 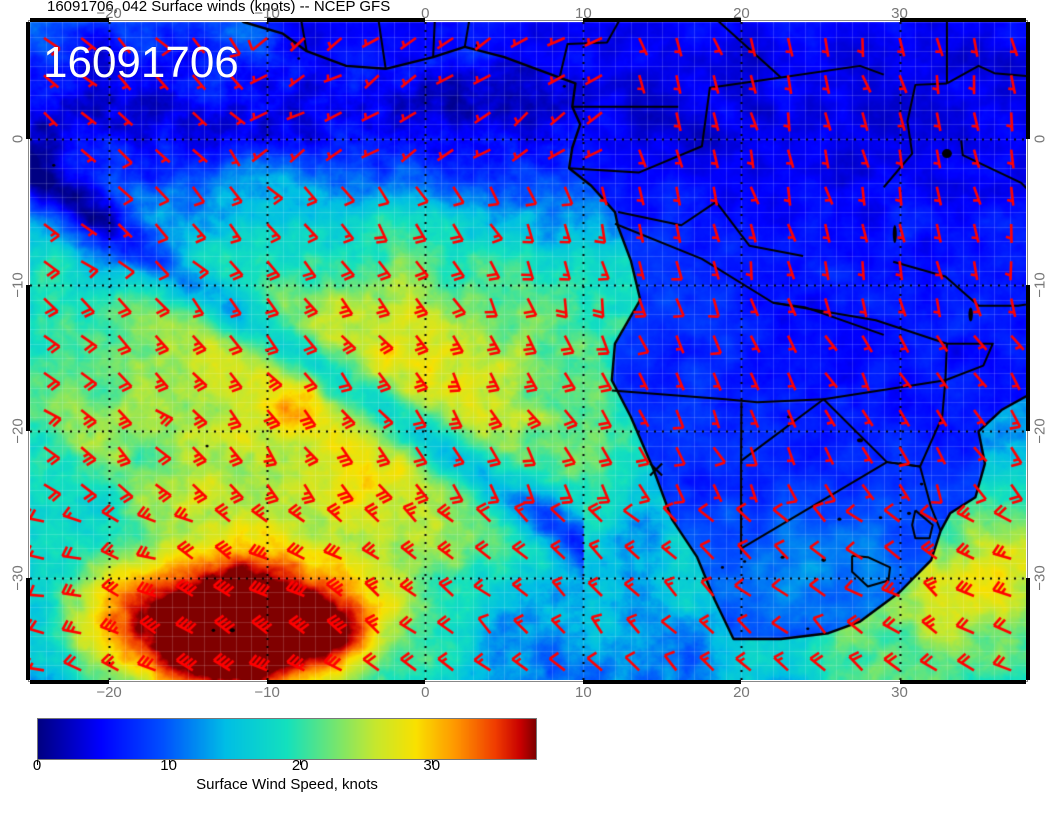 What do you see at coordinates (37, 765) in the screenshot?
I see `colorbar-tick-label-0: 0` at bounding box center [37, 765].